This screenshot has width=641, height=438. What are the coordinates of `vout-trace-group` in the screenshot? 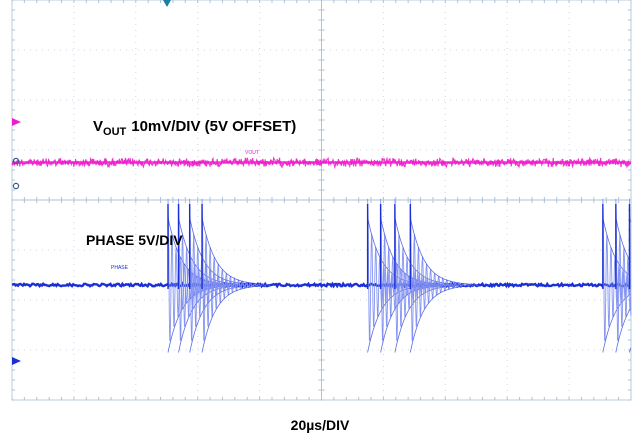 It's located at (321, 163).